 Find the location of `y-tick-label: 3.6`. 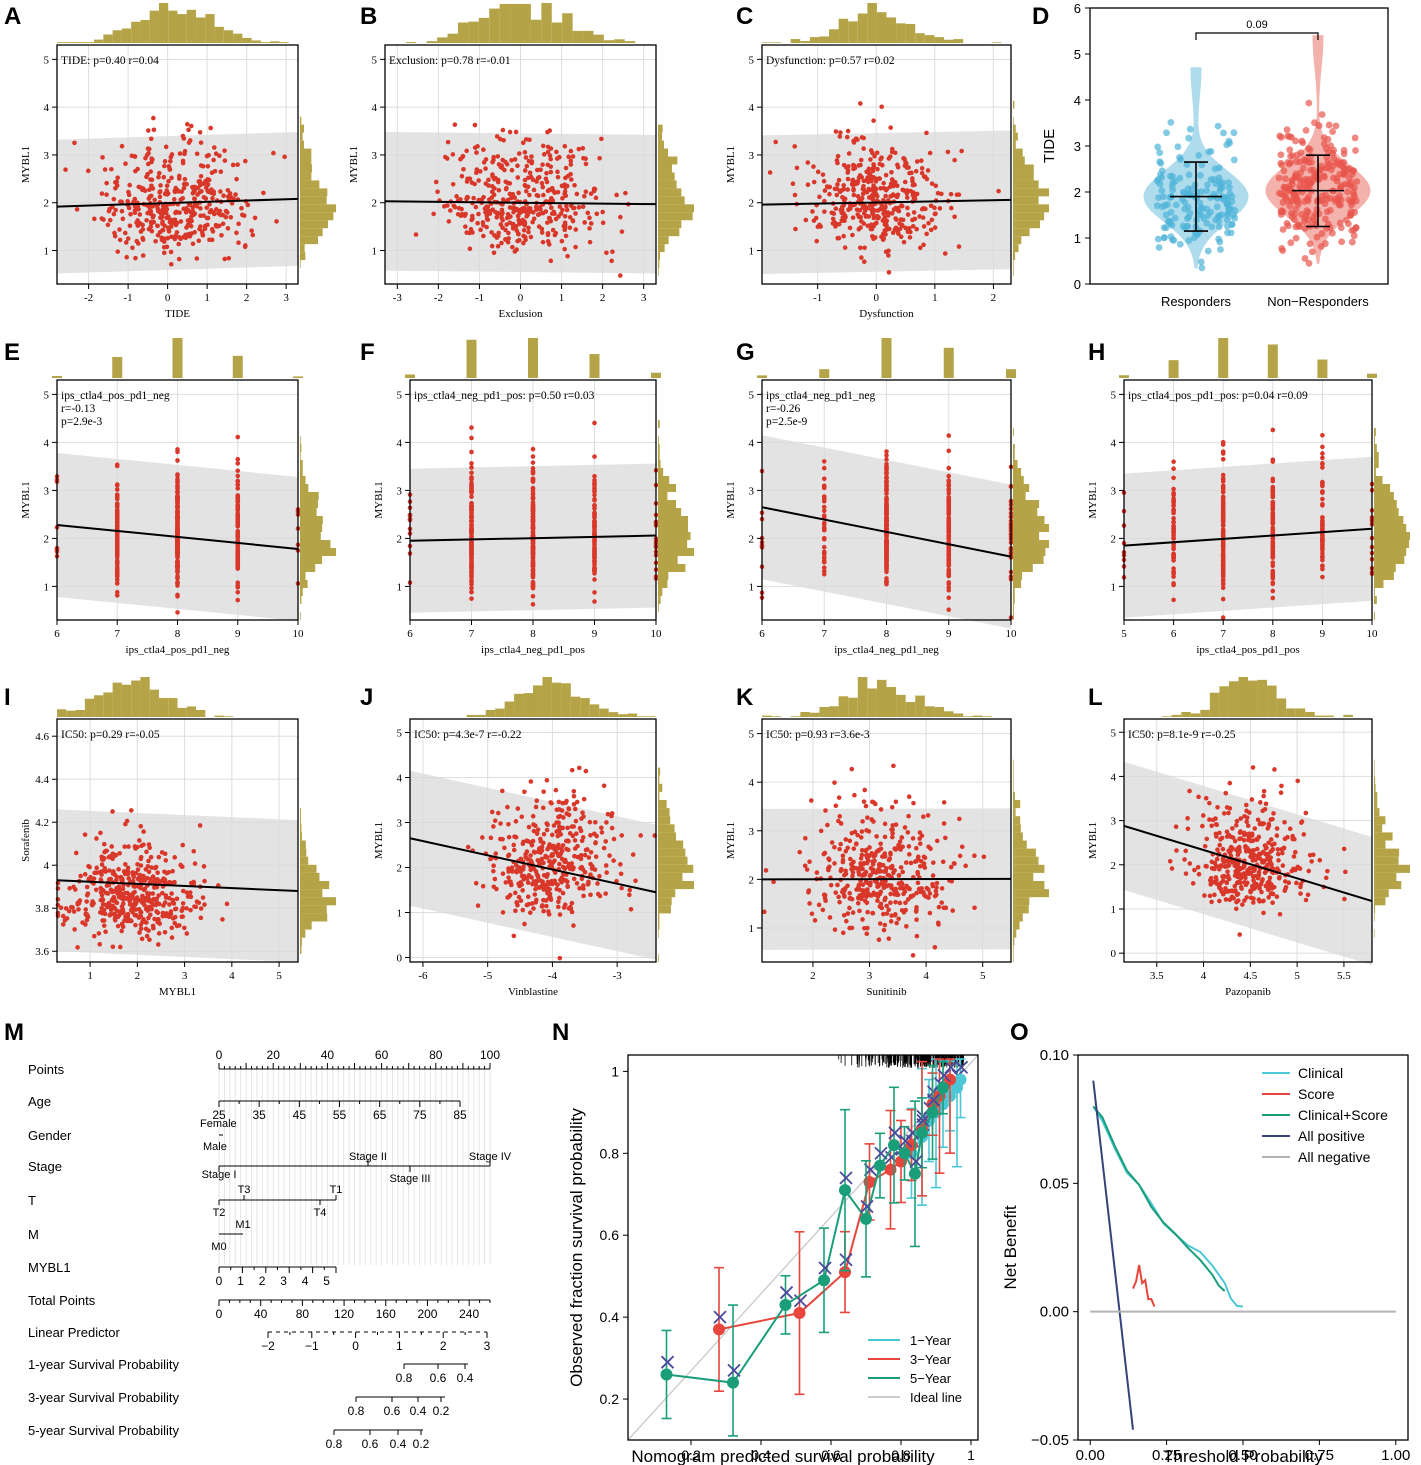

y-tick-label: 3.6 is located at coordinates (42, 952).